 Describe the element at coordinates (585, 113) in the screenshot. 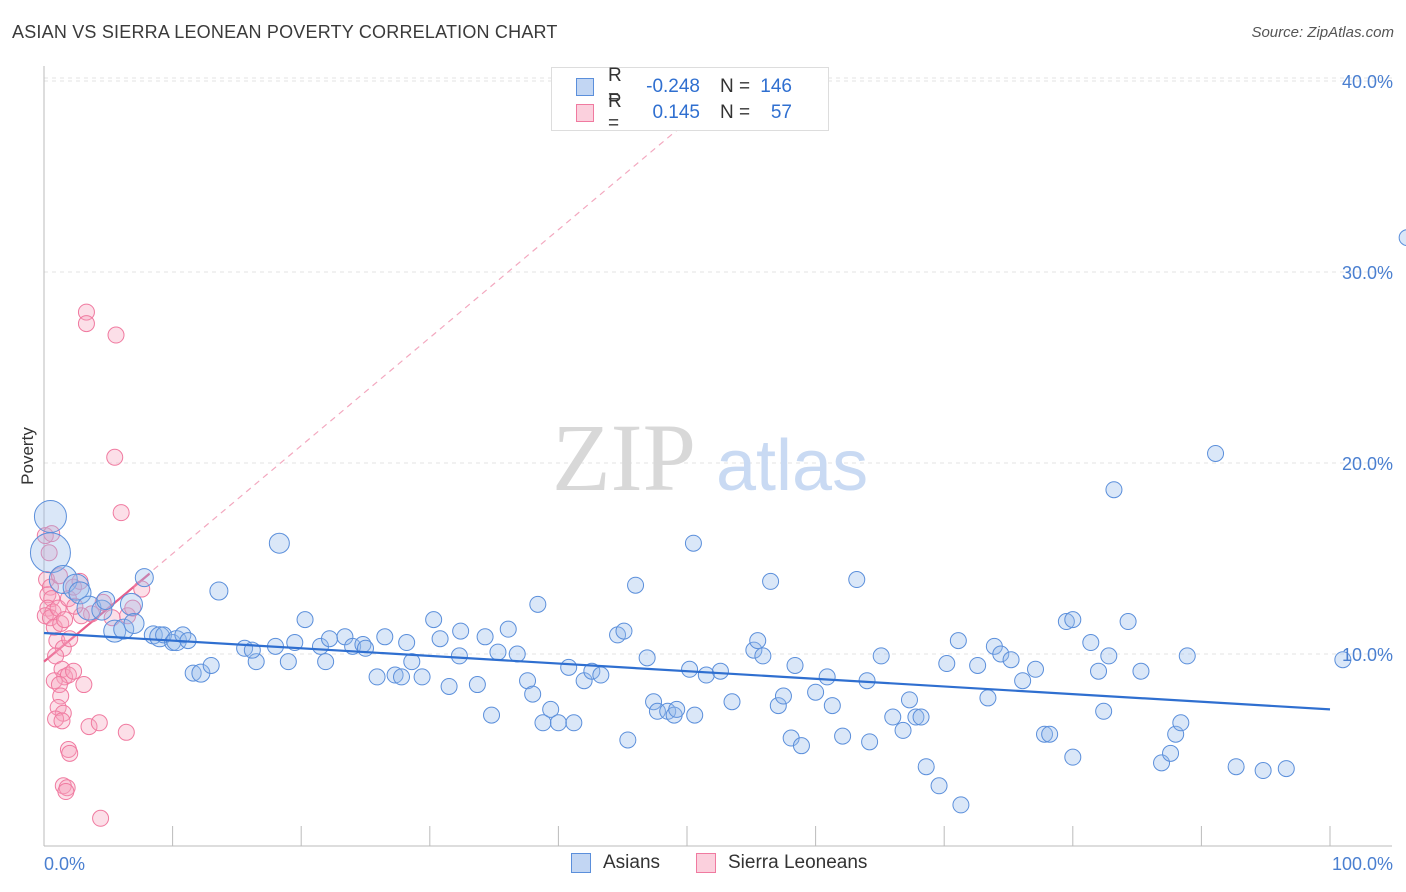

I see `legend-swatch-sierra` at that location.